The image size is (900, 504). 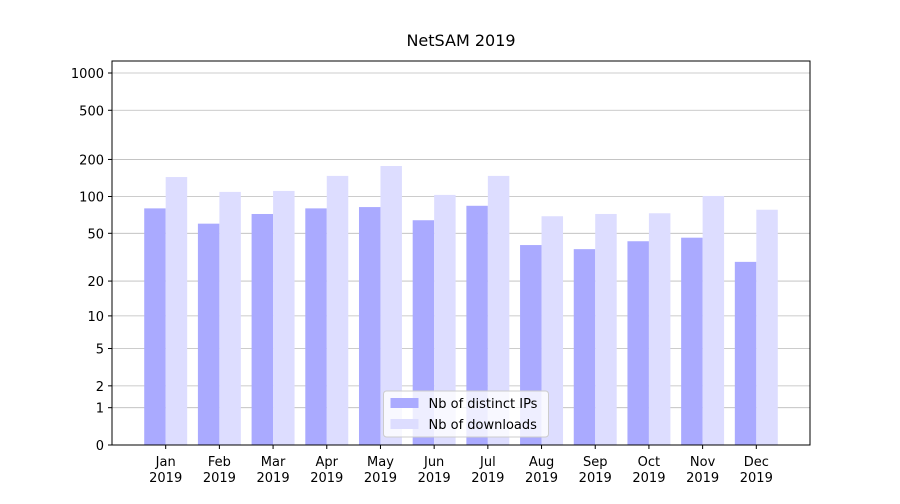 I want to click on x-tick-label: Oct 2019, so click(x=648, y=470).